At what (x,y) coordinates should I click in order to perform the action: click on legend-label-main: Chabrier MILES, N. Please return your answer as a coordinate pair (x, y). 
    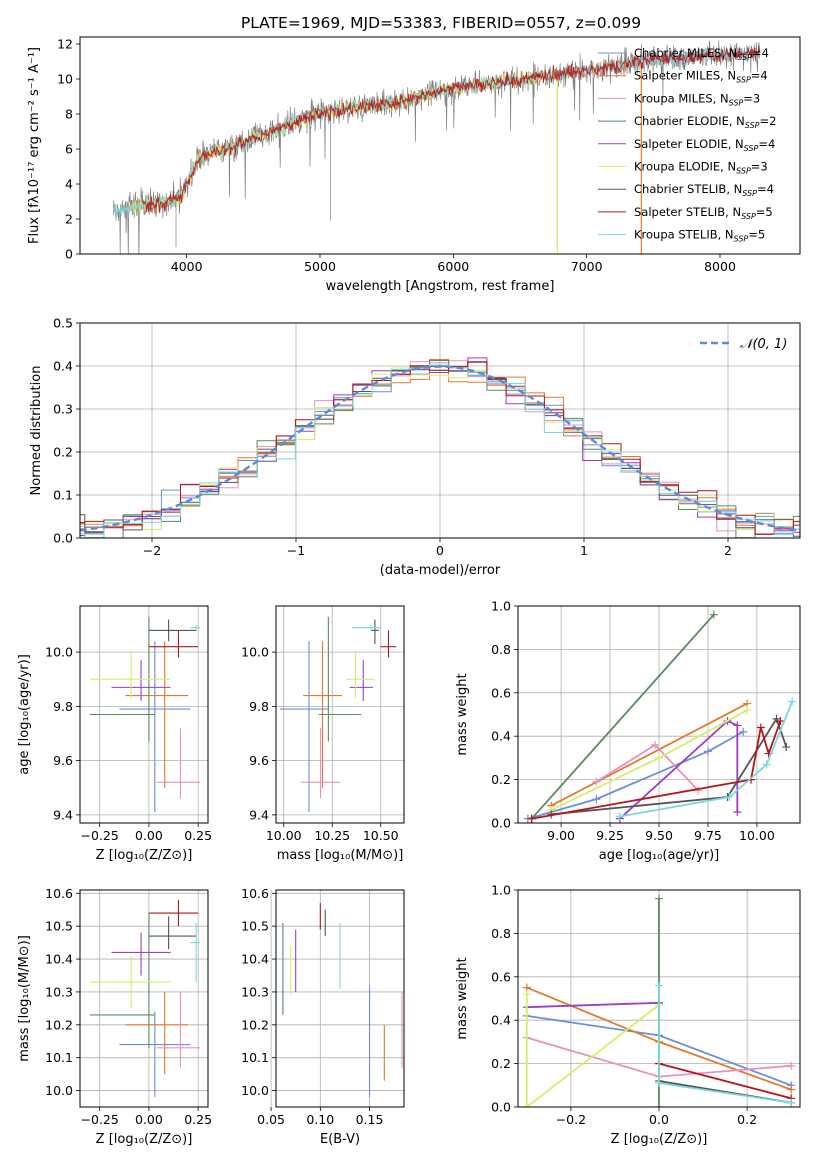
    Looking at the image, I should click on (685, 53).